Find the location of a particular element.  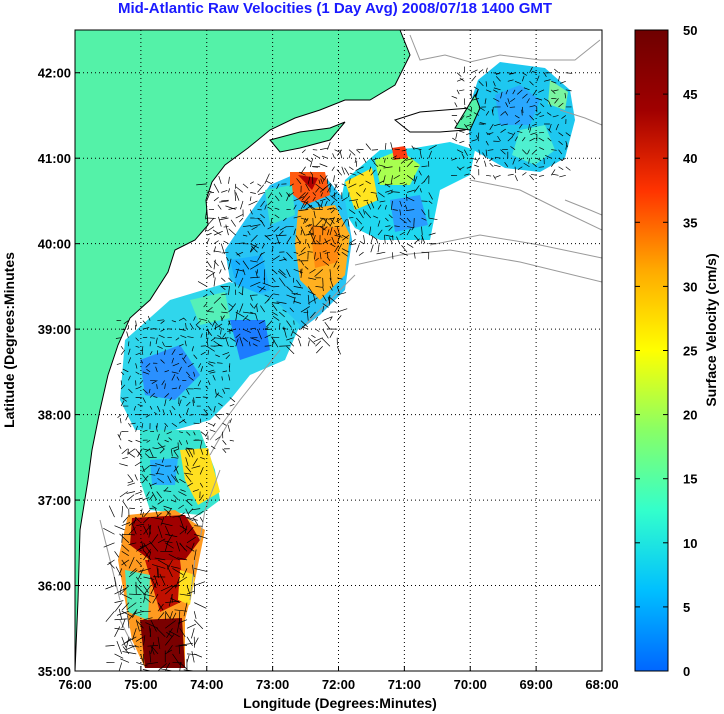

x-tick-label: 73:00 is located at coordinates (272, 684).